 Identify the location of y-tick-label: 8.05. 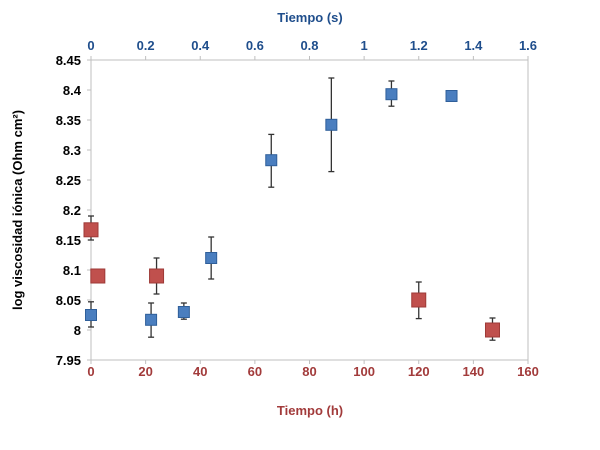
(68, 300).